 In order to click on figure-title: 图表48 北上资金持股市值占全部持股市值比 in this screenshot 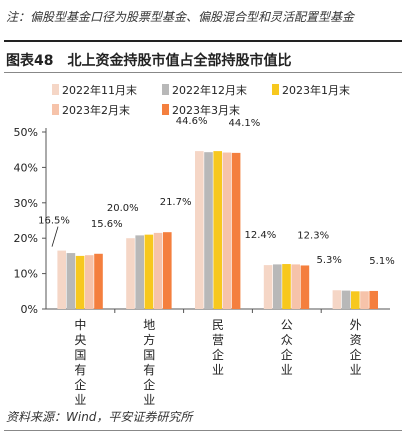, I will do `click(148, 60)`.